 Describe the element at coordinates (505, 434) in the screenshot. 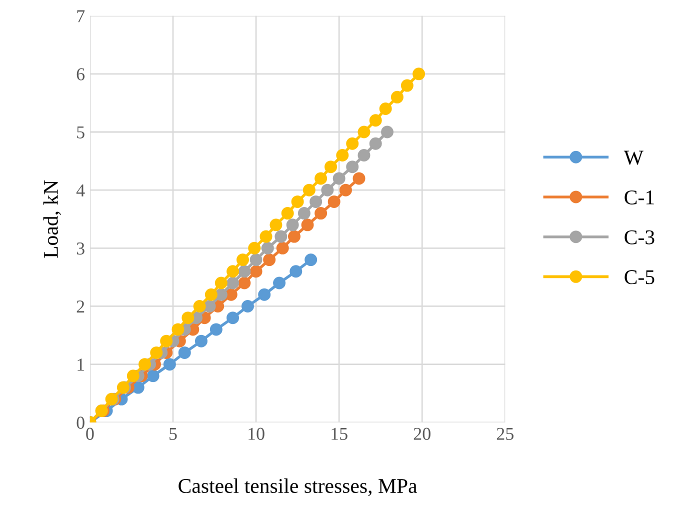

I see `x-tick-label: 25` at that location.